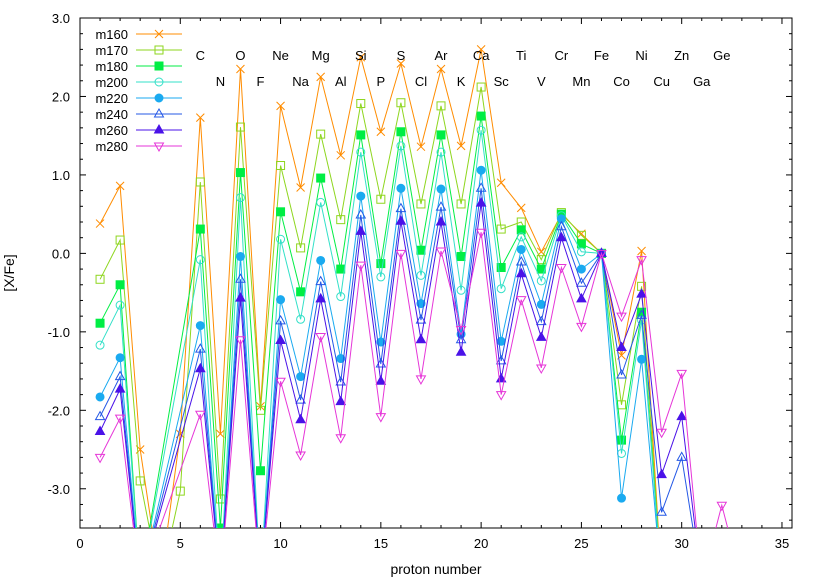 The image size is (830, 581). Describe the element at coordinates (521, 55) in the screenshot. I see `element-label: Ti` at that location.